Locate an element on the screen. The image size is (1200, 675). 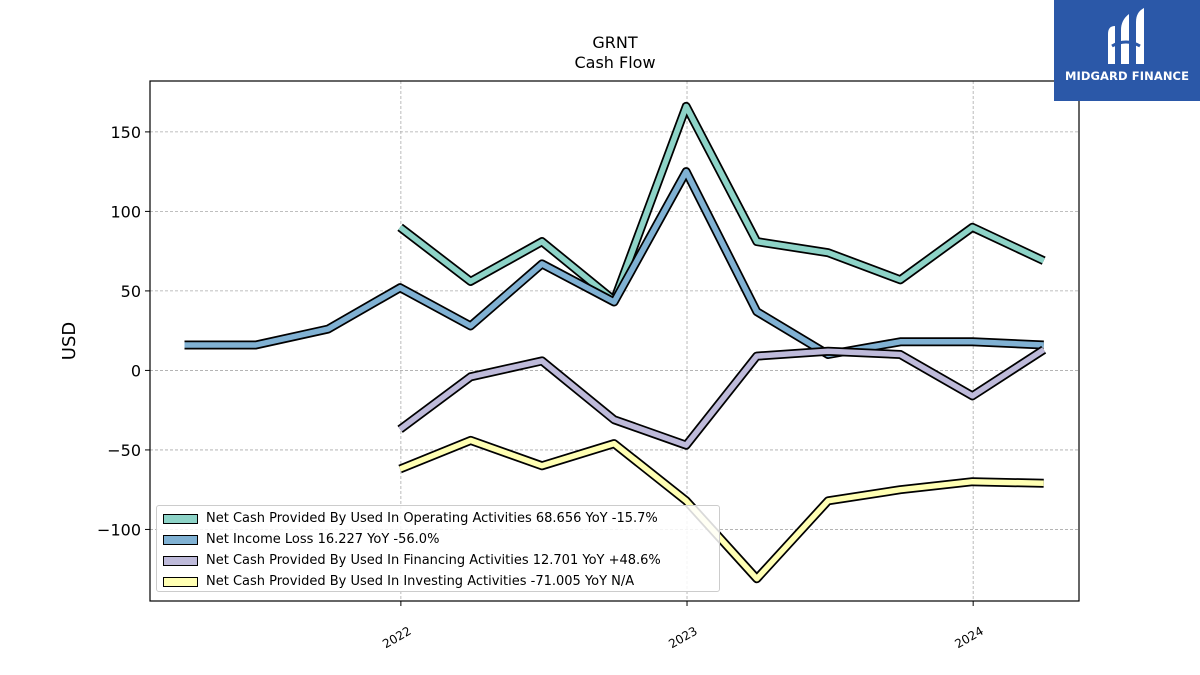
y-tick-label: 50 is located at coordinates (131, 291).